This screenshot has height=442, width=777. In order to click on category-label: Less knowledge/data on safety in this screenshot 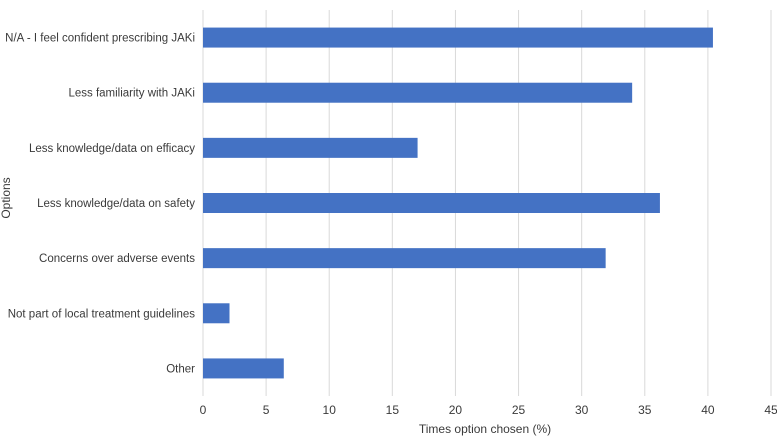, I will do `click(116, 204)`.